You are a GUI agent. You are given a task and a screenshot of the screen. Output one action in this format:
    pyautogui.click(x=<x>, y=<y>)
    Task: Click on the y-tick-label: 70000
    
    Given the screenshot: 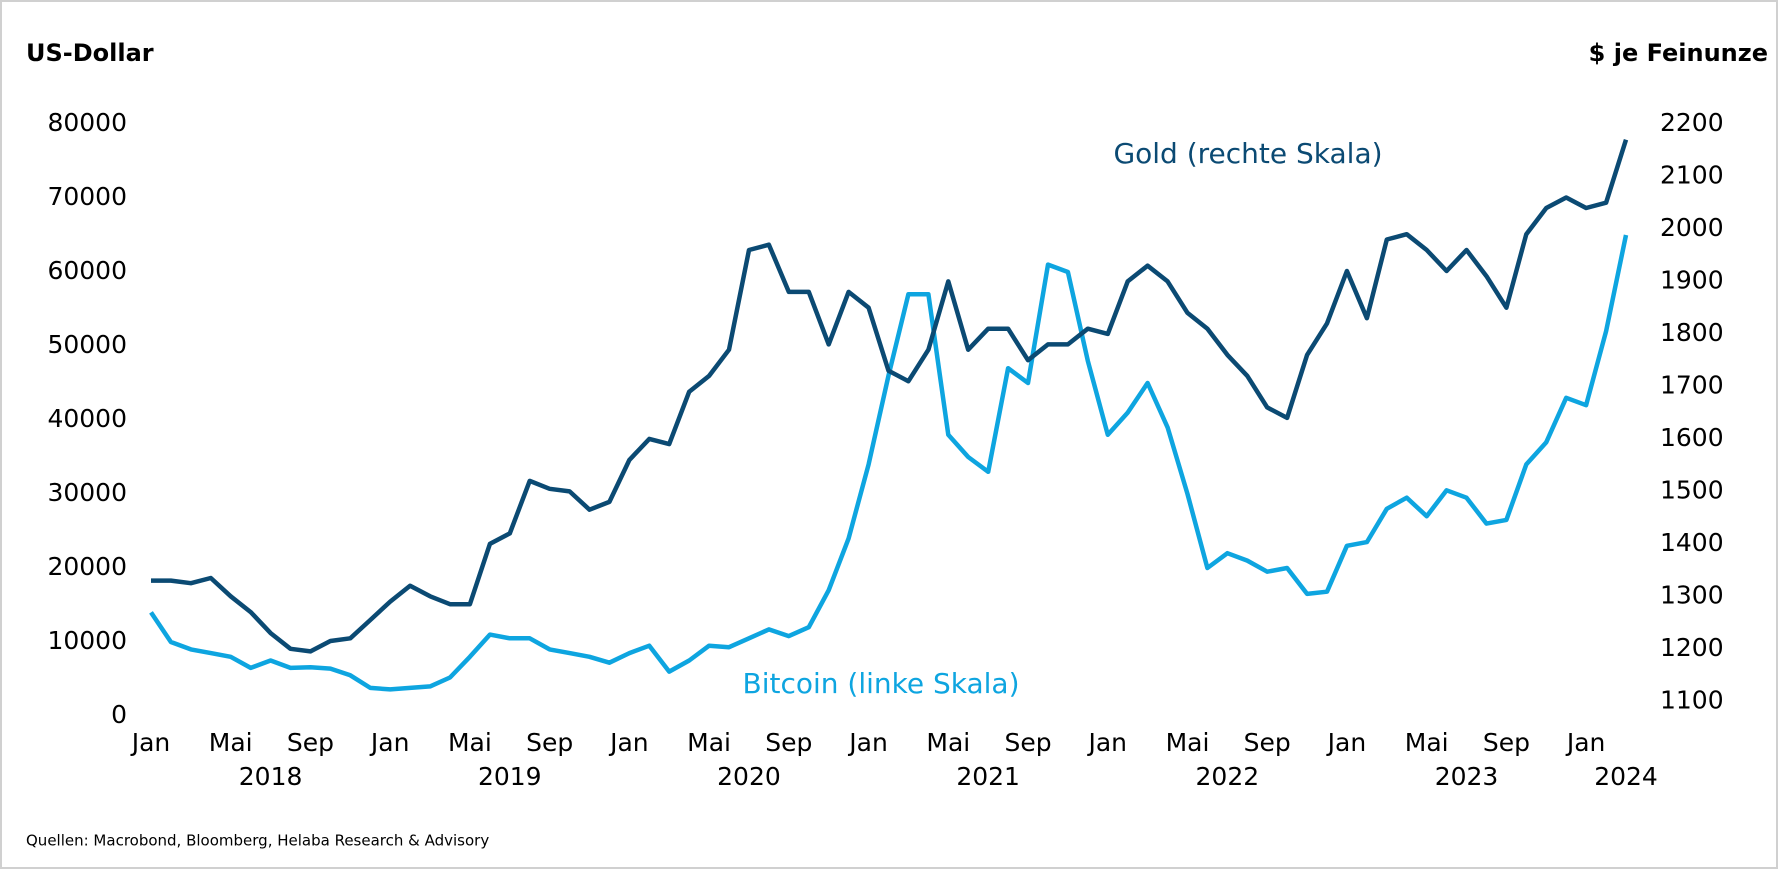 What is the action you would take?
    pyautogui.click(x=87, y=196)
    